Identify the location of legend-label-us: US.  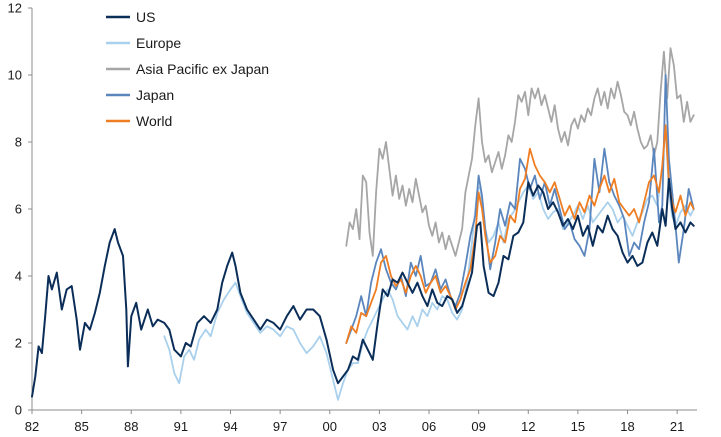
(145, 17).